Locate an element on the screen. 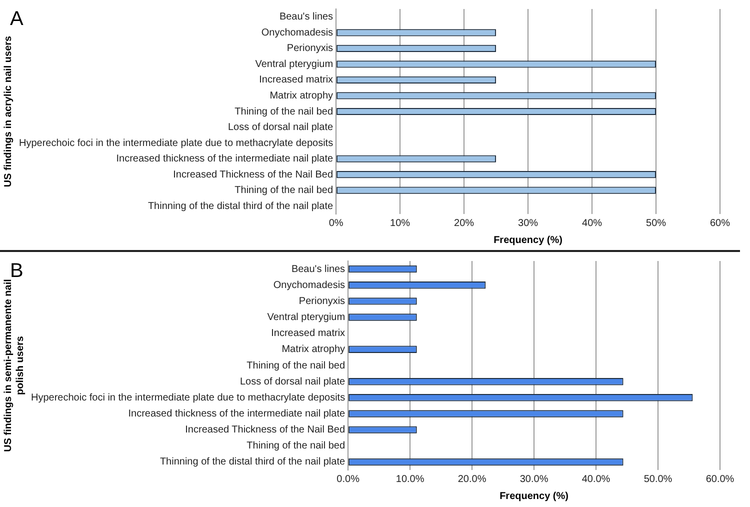  x-tick-label: 20.0% is located at coordinates (472, 479).